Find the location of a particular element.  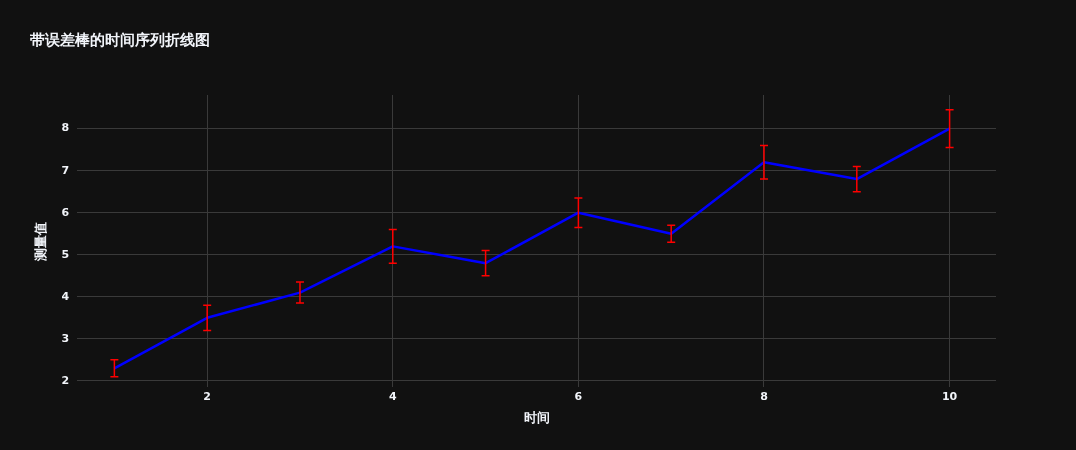

x-tick-label: 2 is located at coordinates (207, 396).